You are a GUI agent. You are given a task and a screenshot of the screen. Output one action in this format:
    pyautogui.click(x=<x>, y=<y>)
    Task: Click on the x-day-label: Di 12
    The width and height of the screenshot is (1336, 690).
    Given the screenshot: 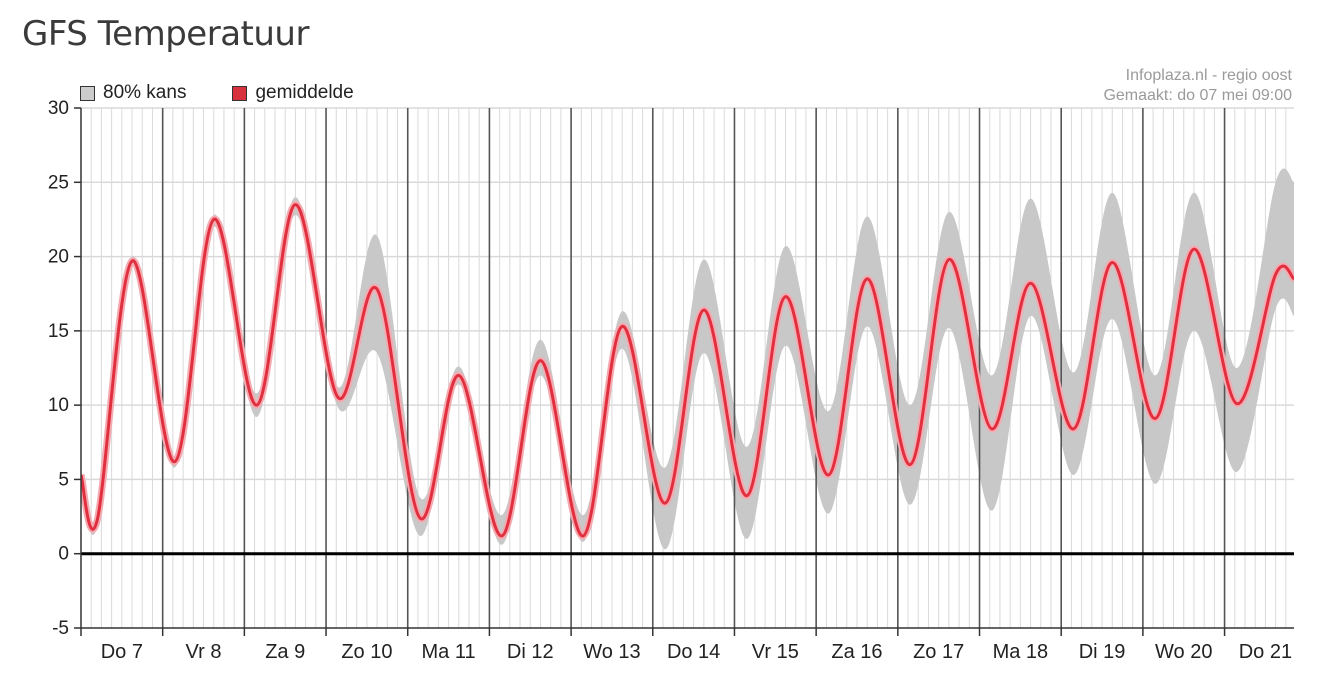 What is the action you would take?
    pyautogui.click(x=530, y=652)
    